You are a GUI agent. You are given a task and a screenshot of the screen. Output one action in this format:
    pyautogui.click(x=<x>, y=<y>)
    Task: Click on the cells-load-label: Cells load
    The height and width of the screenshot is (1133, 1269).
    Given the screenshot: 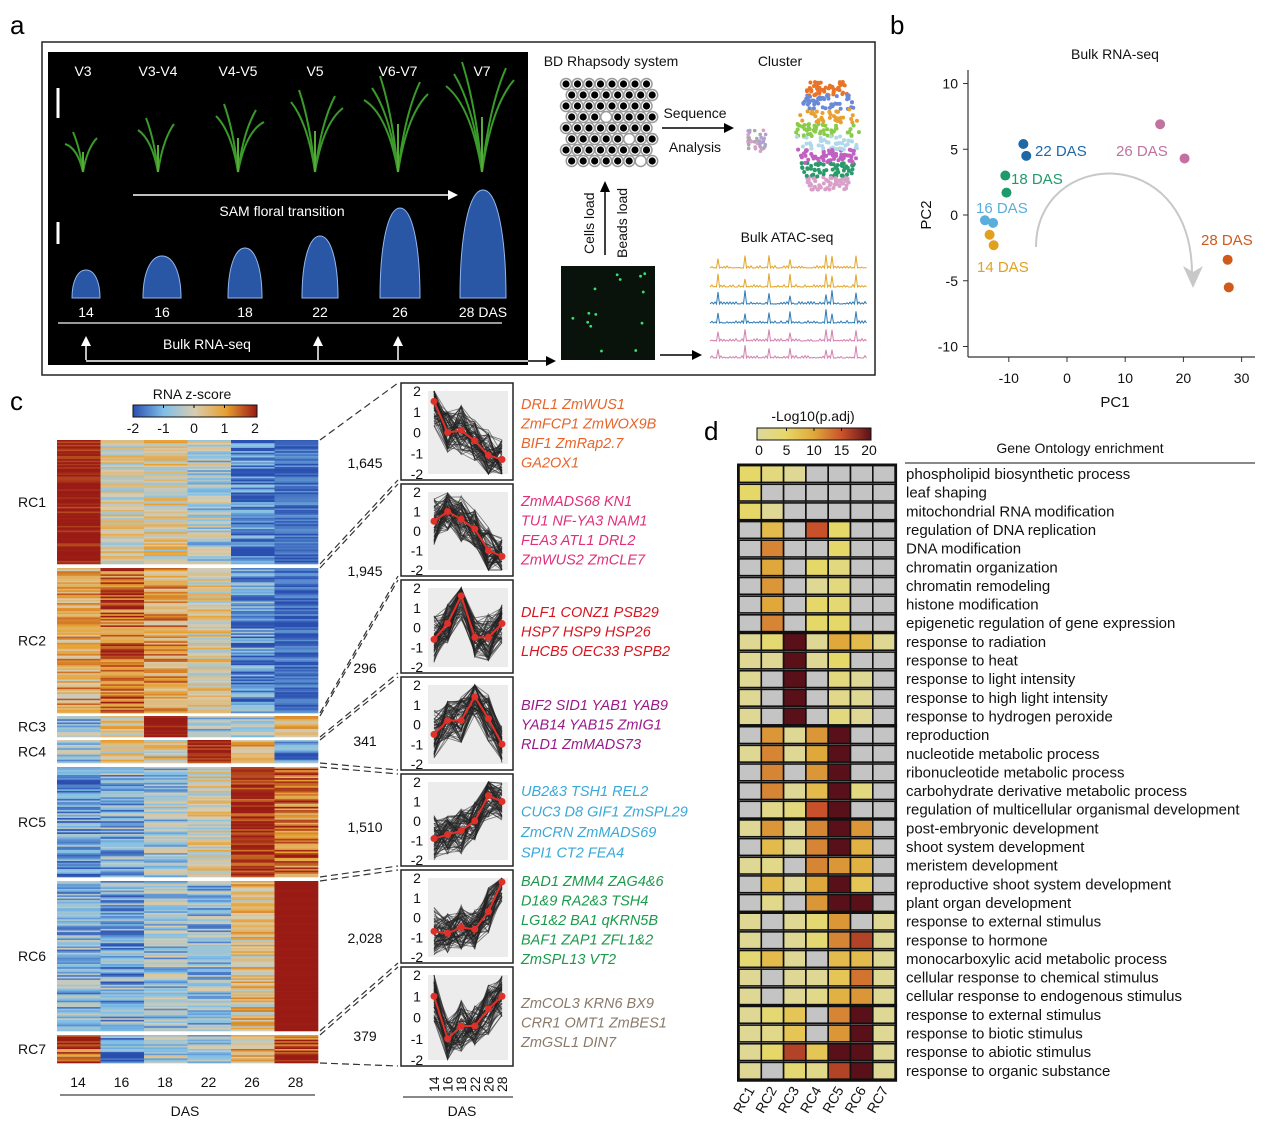 What is the action you would take?
    pyautogui.click(x=589, y=223)
    